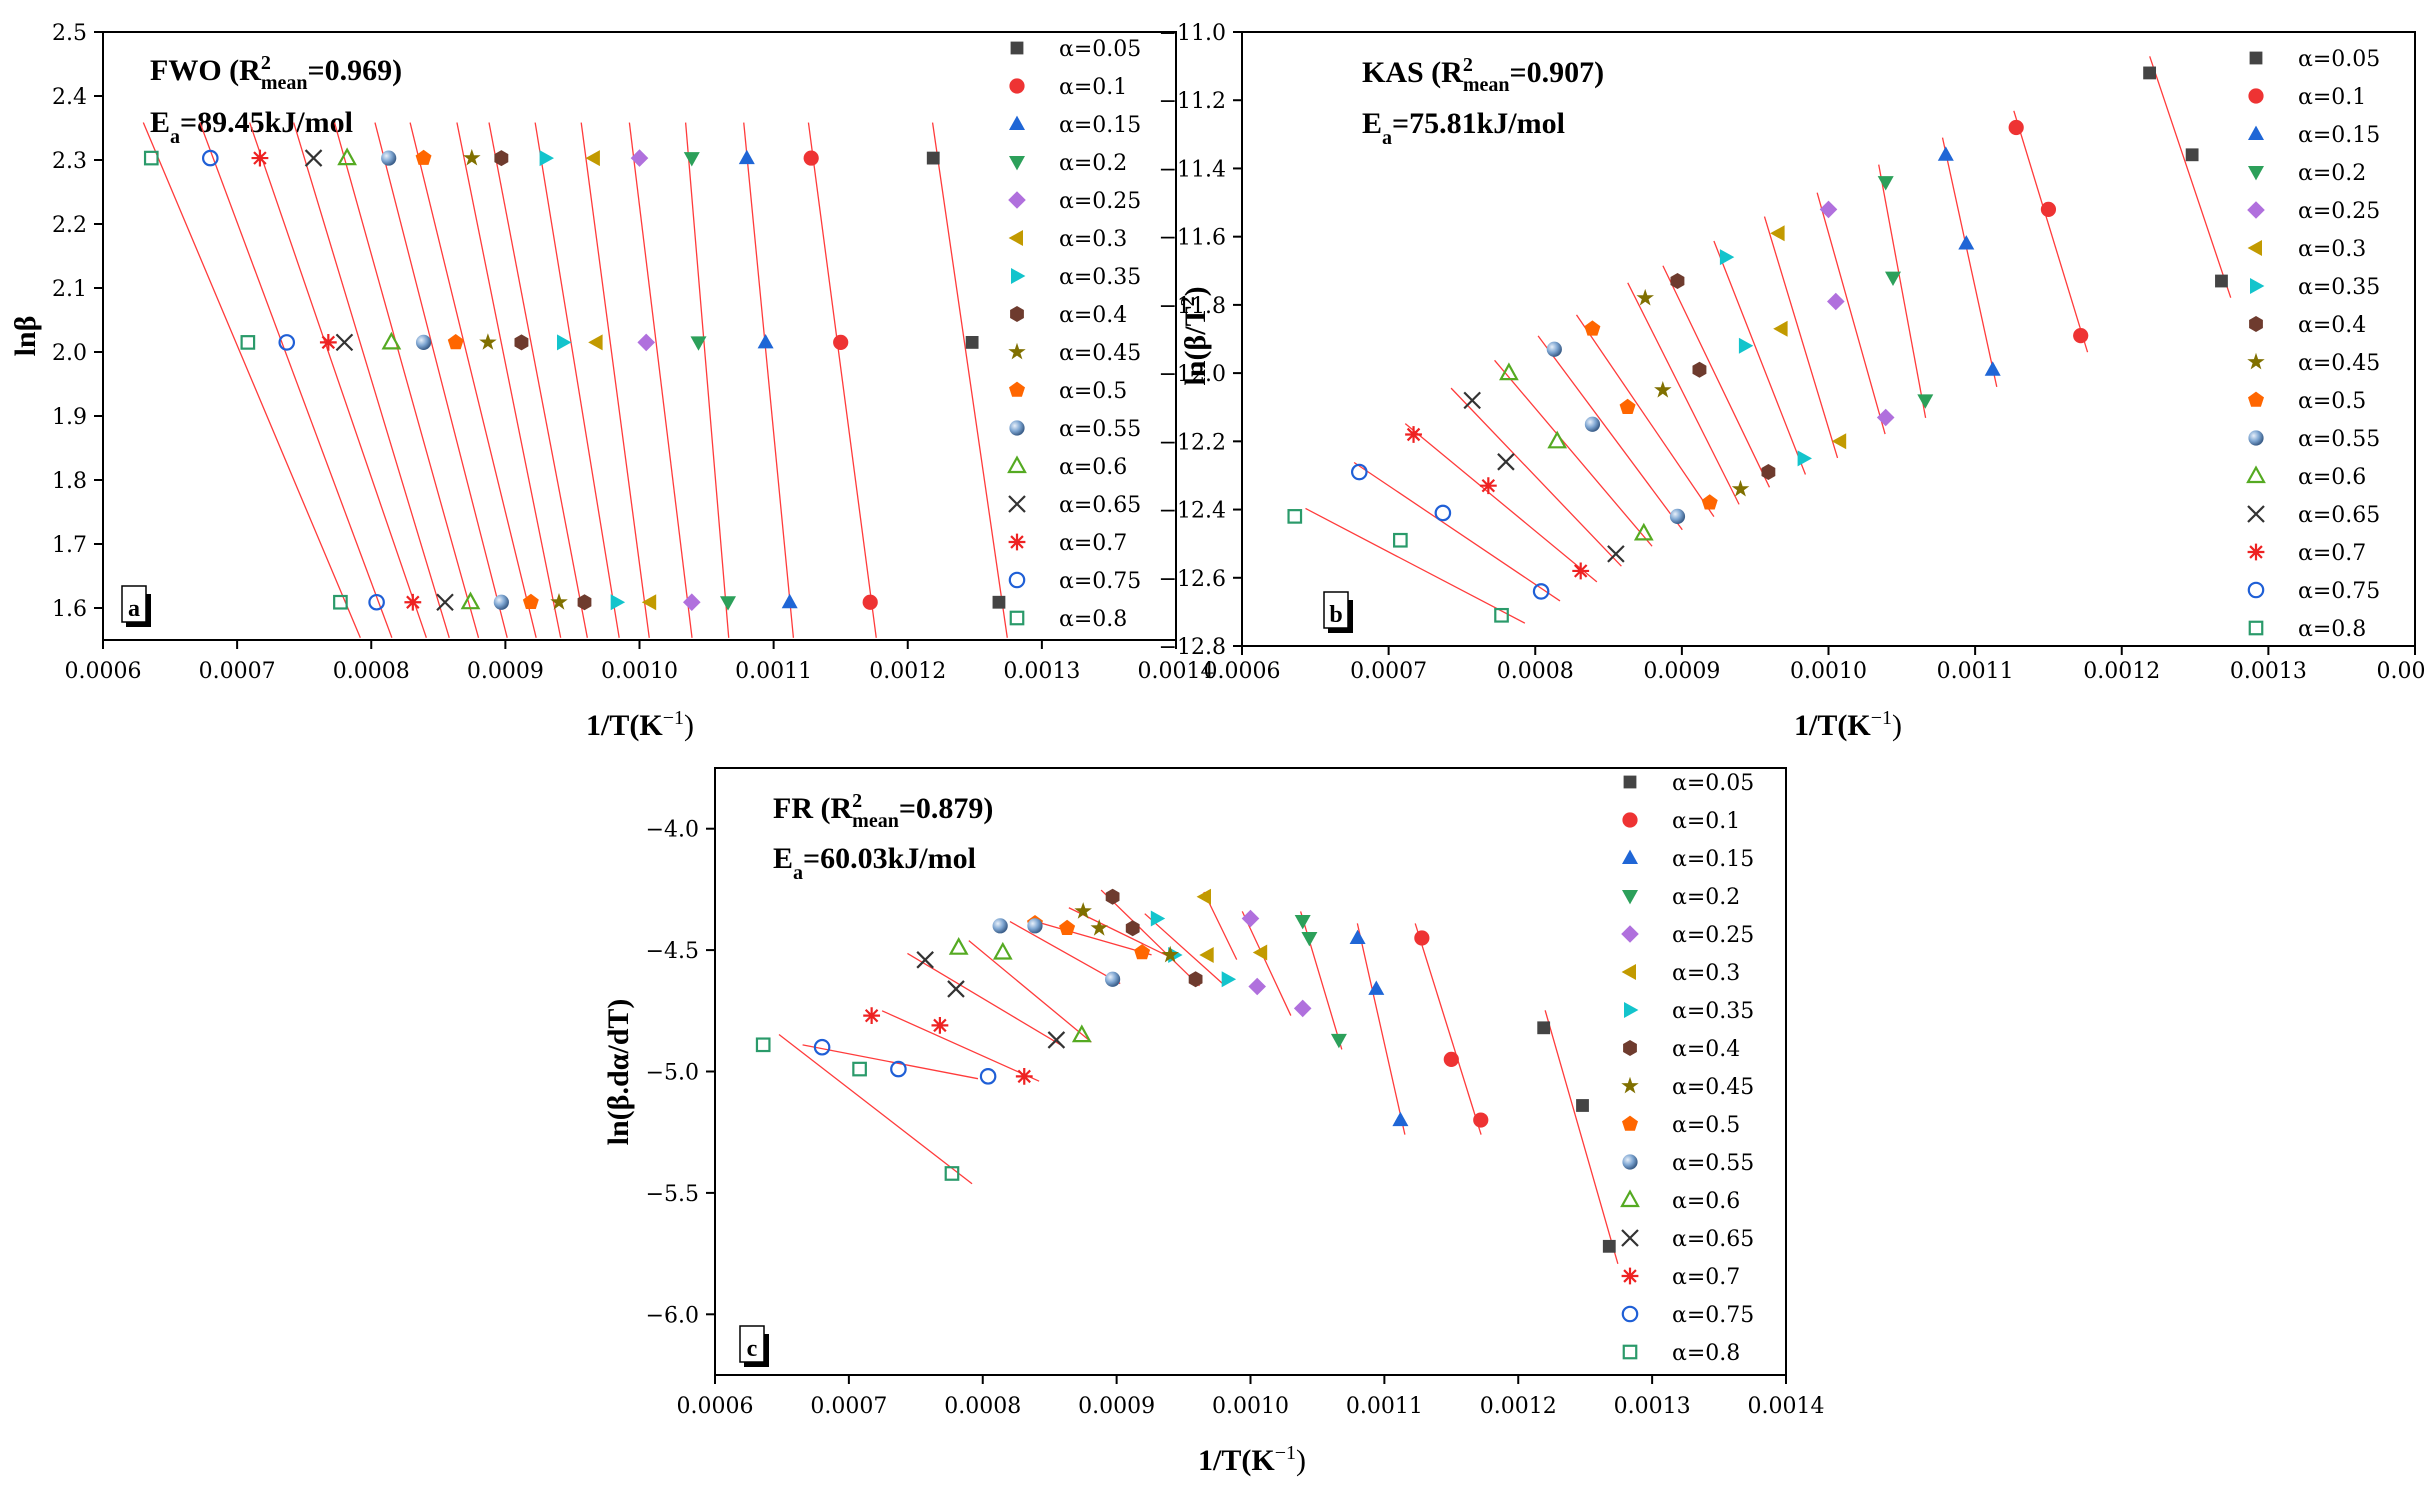  I want to click on legend-item: α=0.35, so click(1689, 1011).